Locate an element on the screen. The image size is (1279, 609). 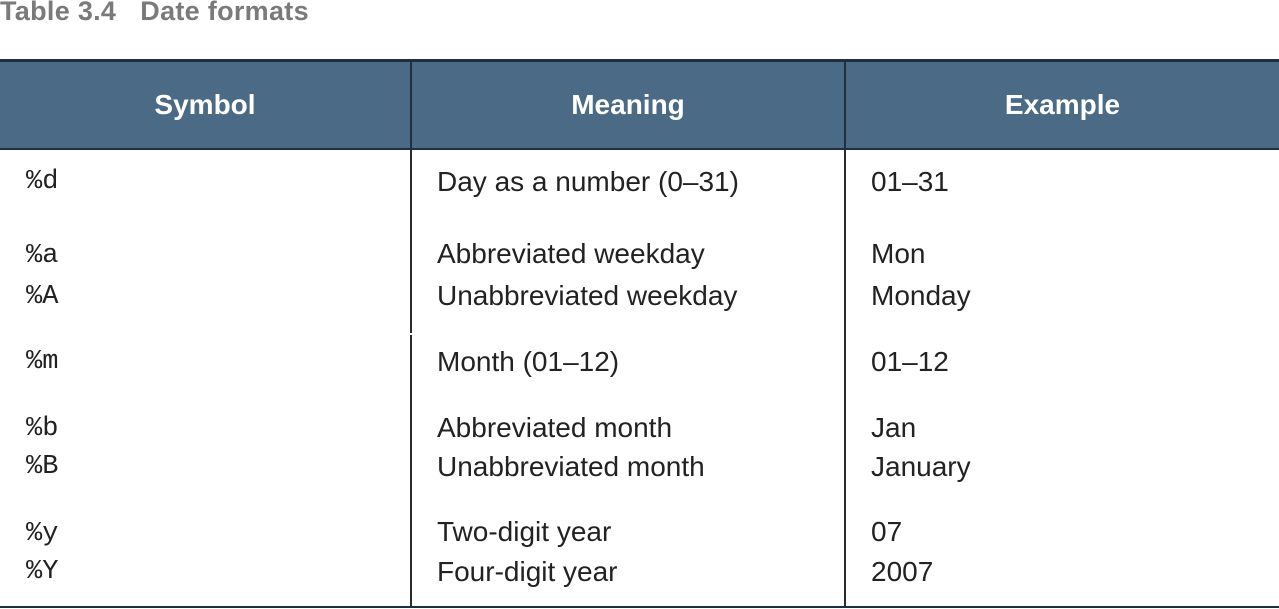
cell-example: Monday is located at coordinates (921, 295).